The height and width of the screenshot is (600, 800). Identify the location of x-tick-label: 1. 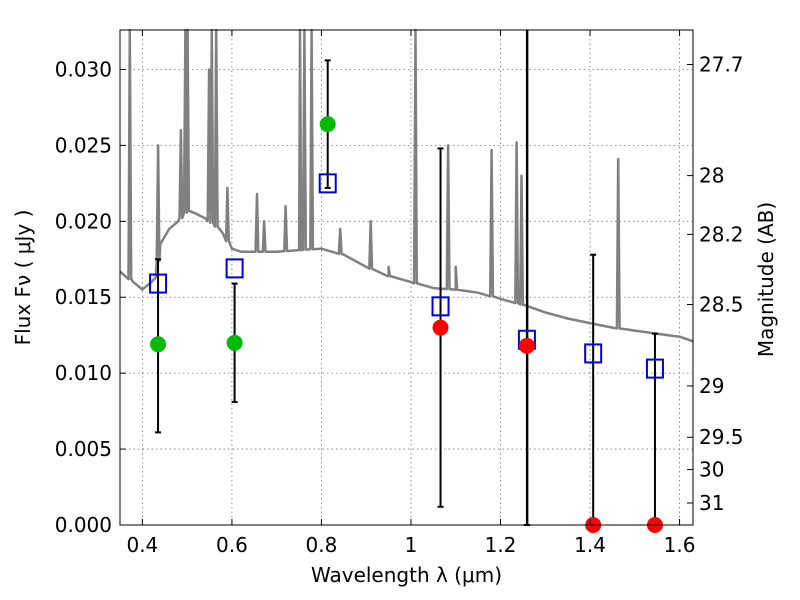
(411, 545).